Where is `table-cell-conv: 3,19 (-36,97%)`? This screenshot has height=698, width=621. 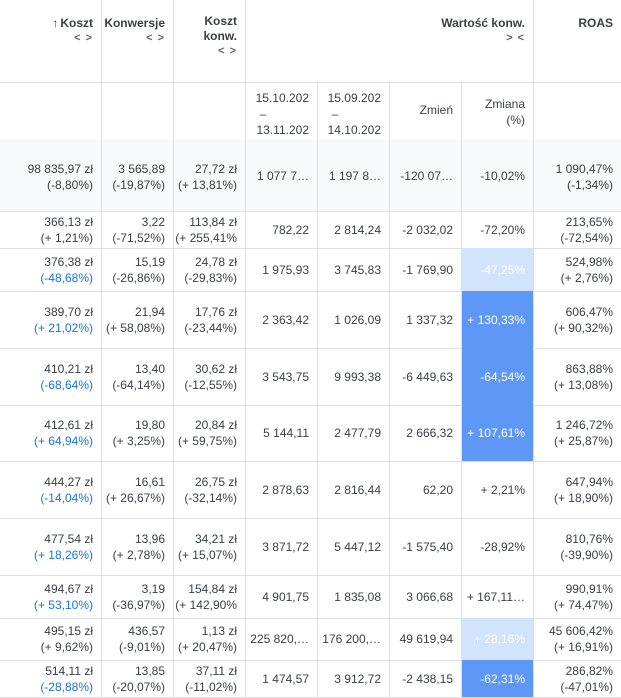 table-cell-conv: 3,19 (-36,97%) is located at coordinates (138, 596).